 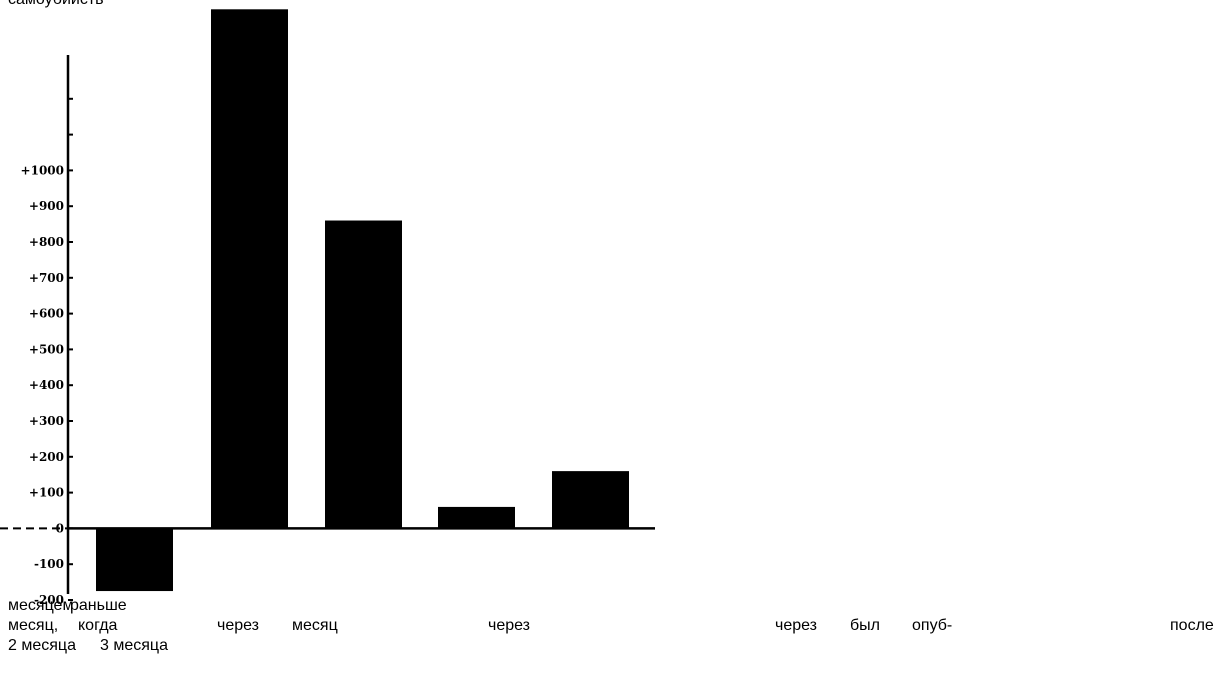 What do you see at coordinates (134, 645) in the screenshot?
I see `caption-word: 3 месяца` at bounding box center [134, 645].